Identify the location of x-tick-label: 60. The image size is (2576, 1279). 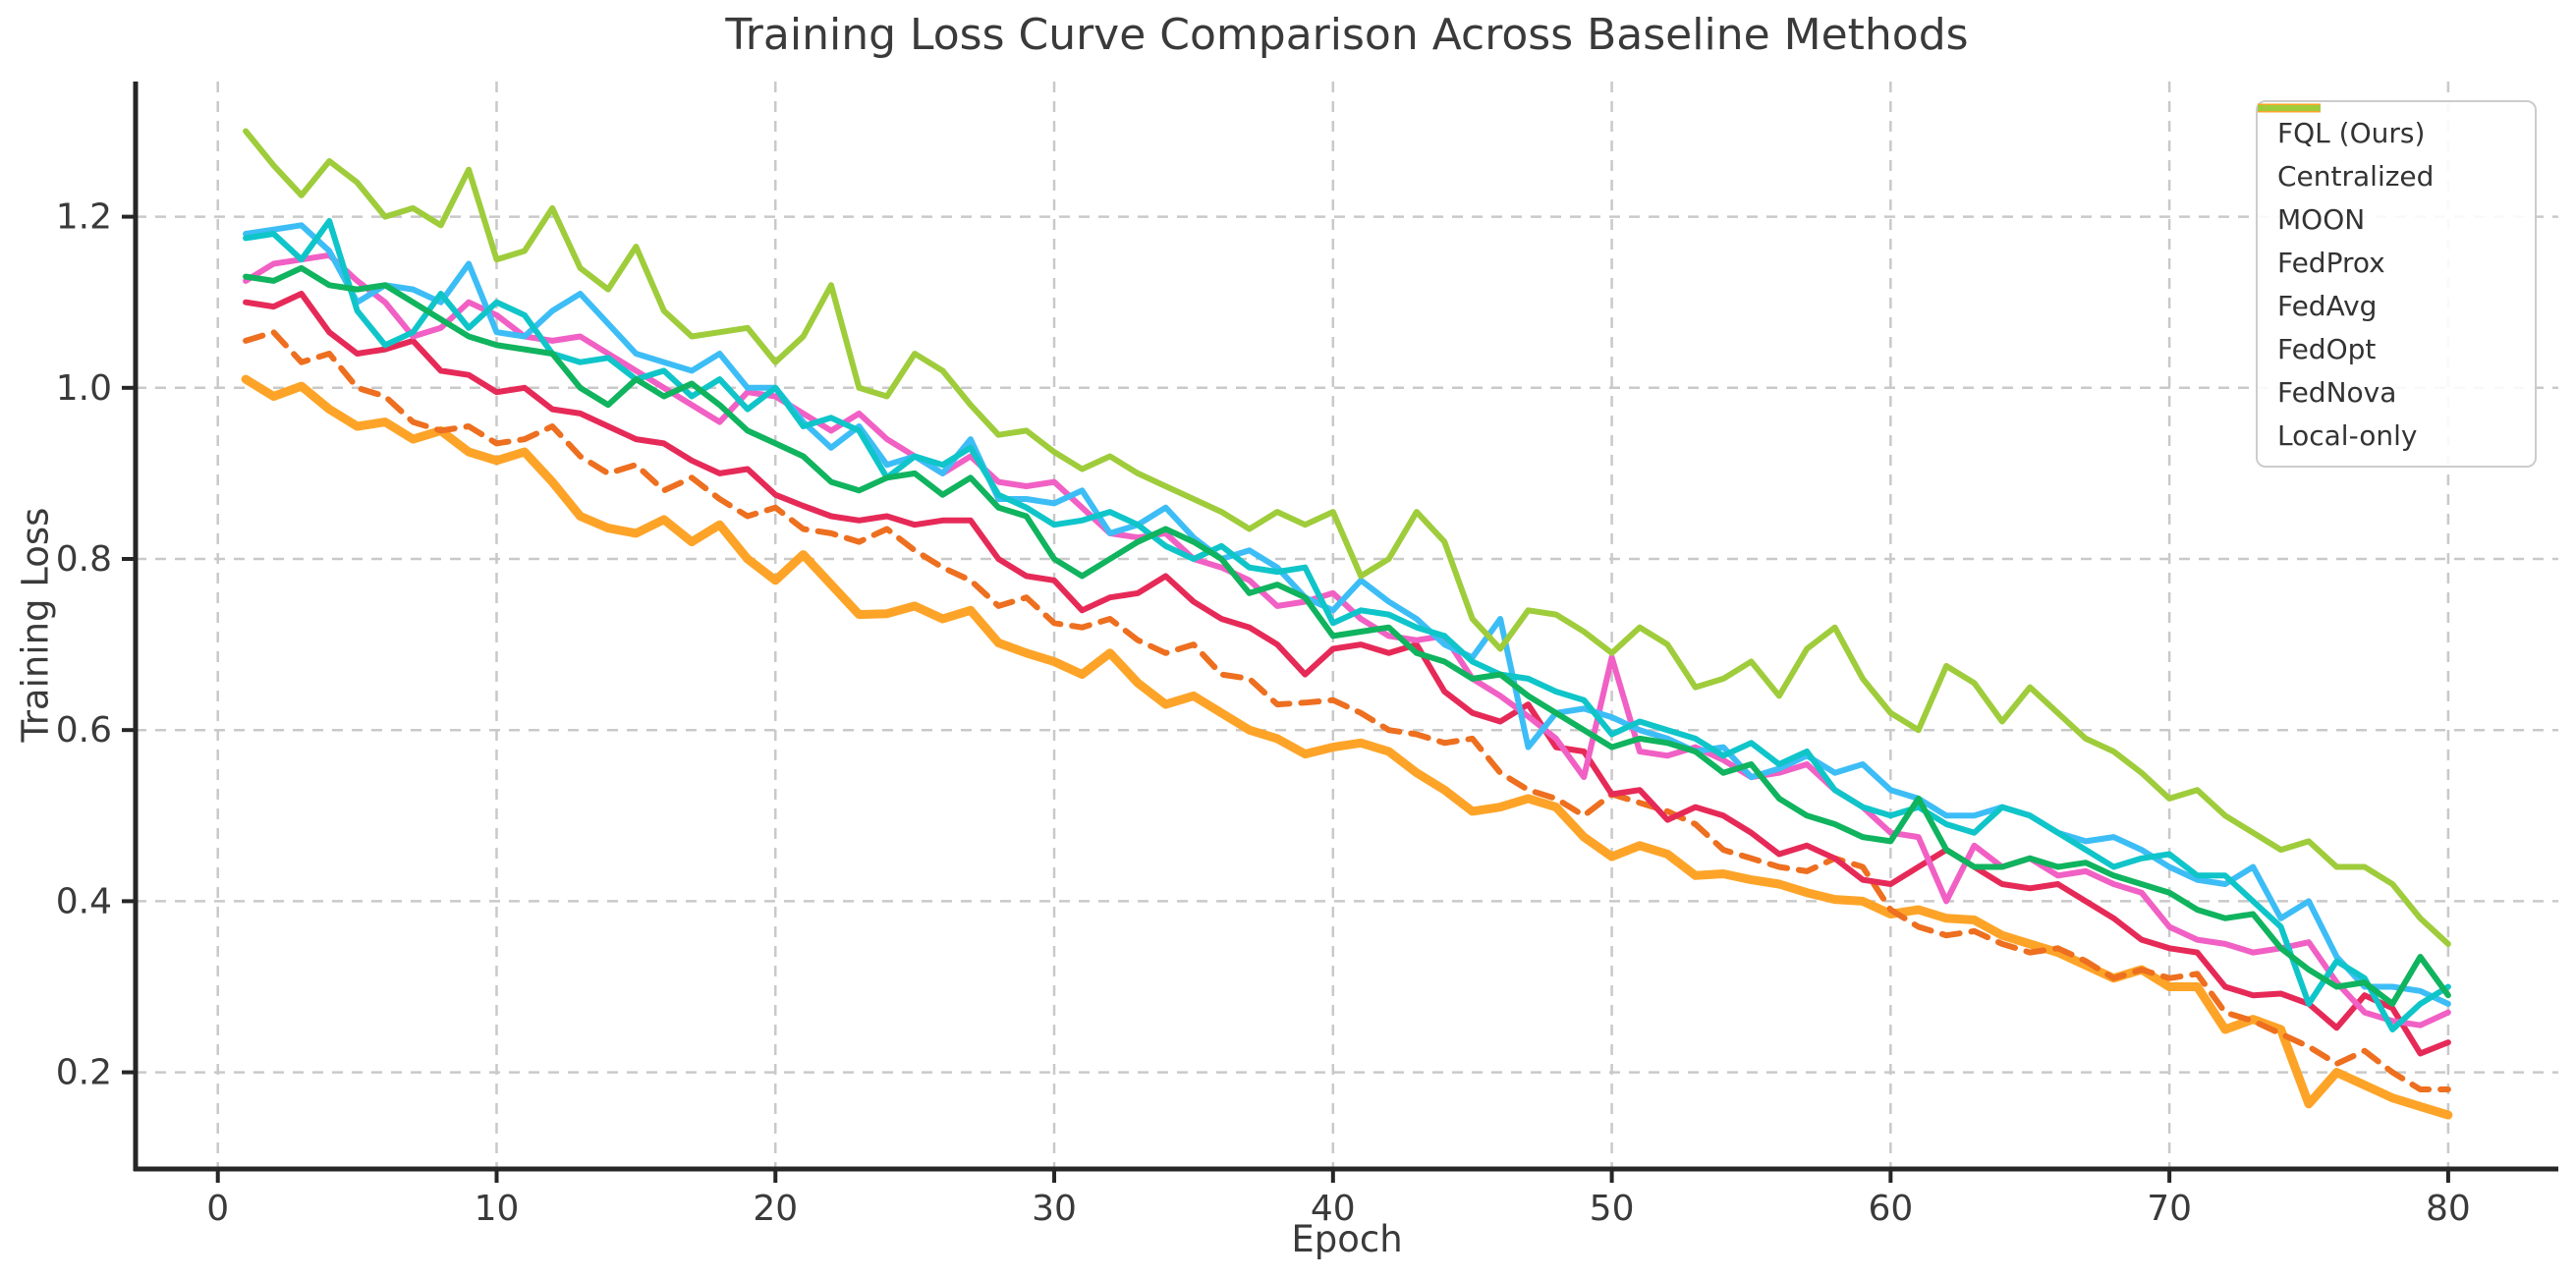
(1890, 1209).